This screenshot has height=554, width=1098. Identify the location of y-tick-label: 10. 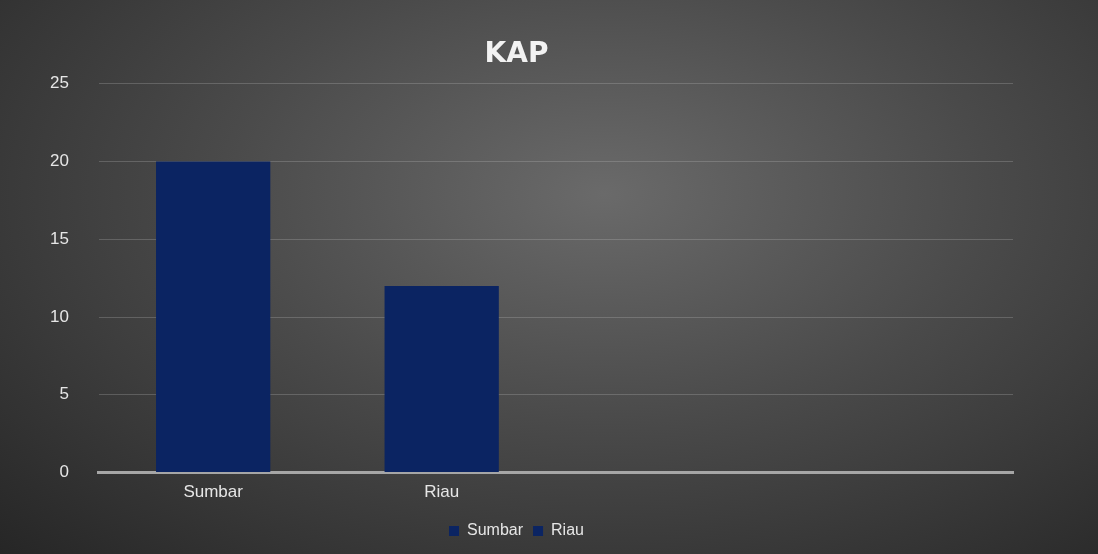
(59, 316).